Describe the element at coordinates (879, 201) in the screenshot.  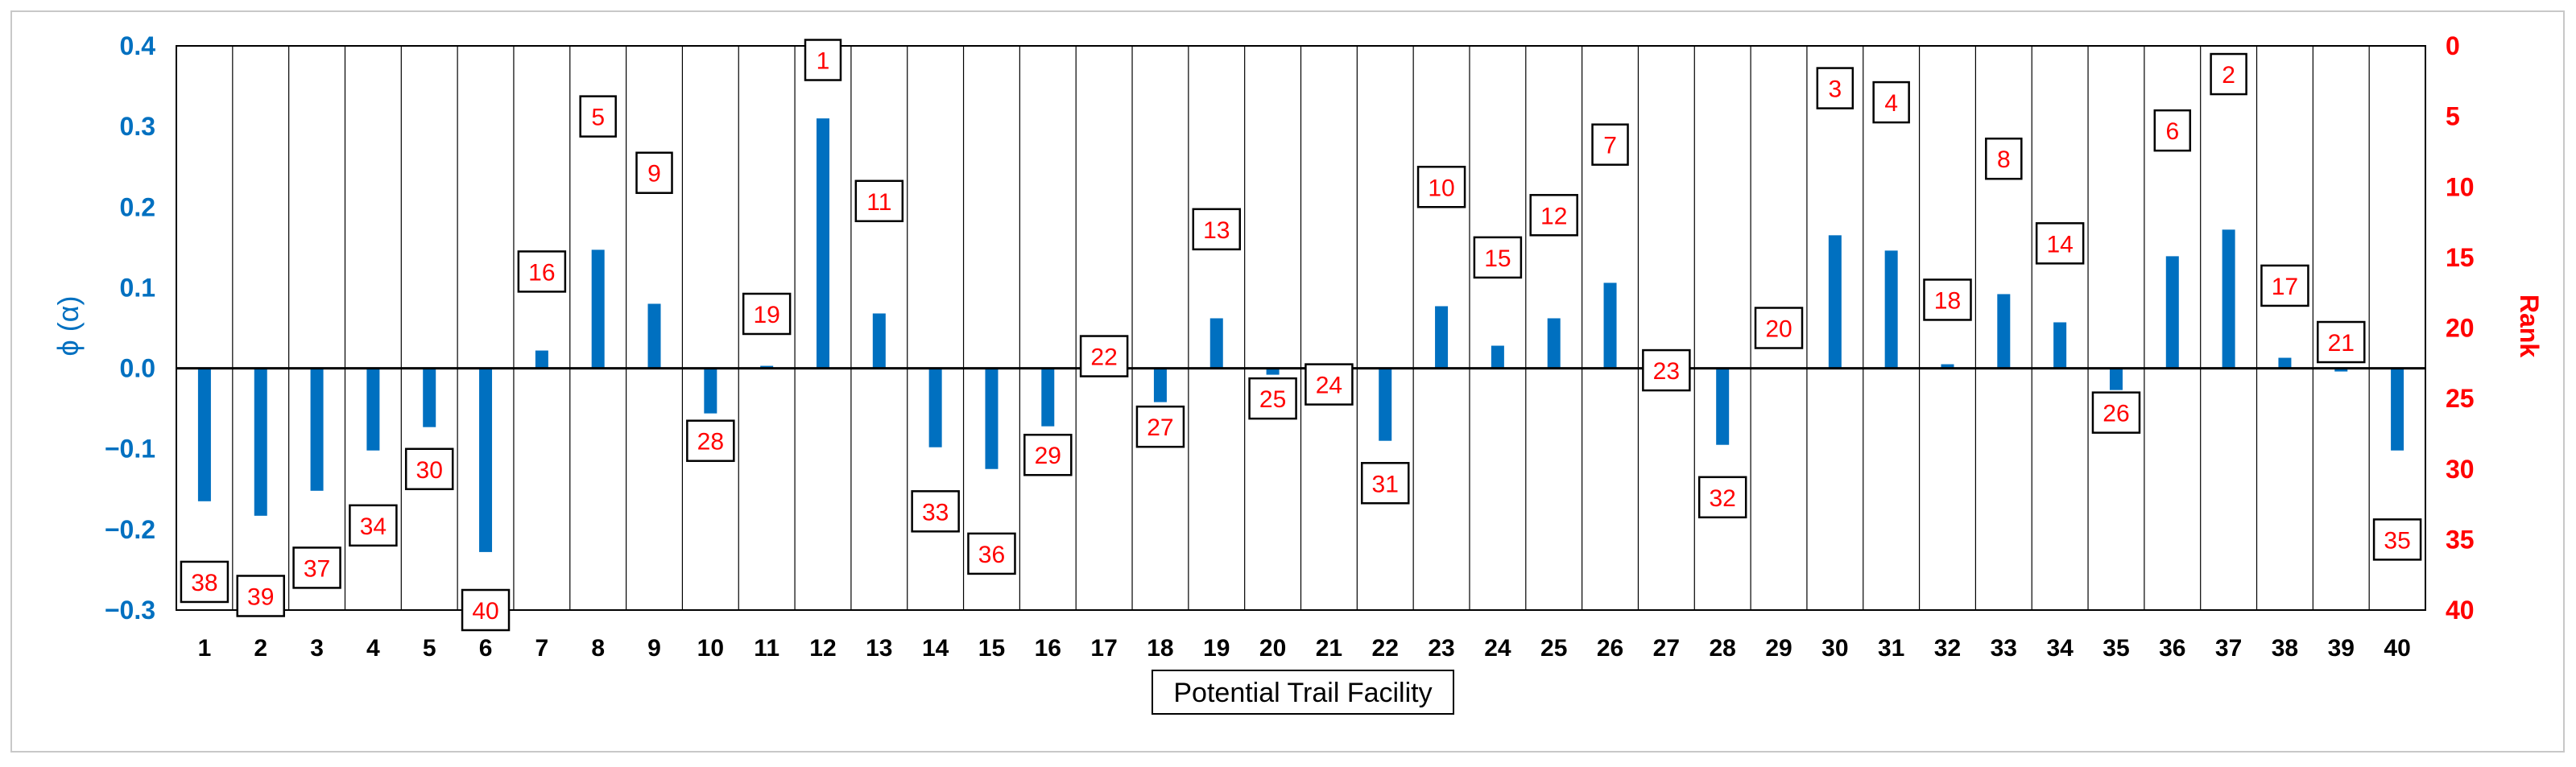
I see `rank-marker-13: 11` at that location.